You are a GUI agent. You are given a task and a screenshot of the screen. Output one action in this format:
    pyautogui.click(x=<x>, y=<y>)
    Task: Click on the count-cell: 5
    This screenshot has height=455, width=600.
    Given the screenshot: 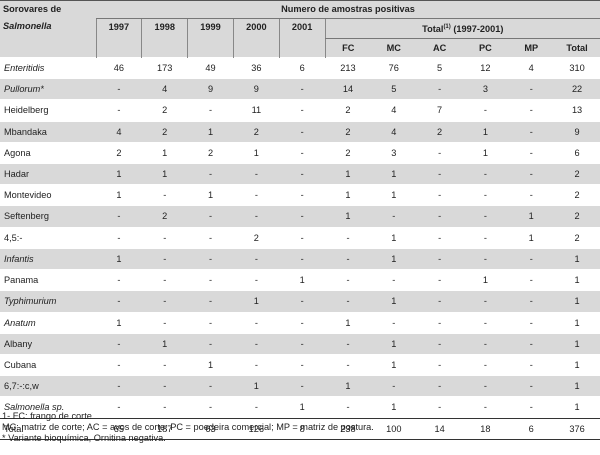 What is the action you would take?
    pyautogui.click(x=393, y=89)
    